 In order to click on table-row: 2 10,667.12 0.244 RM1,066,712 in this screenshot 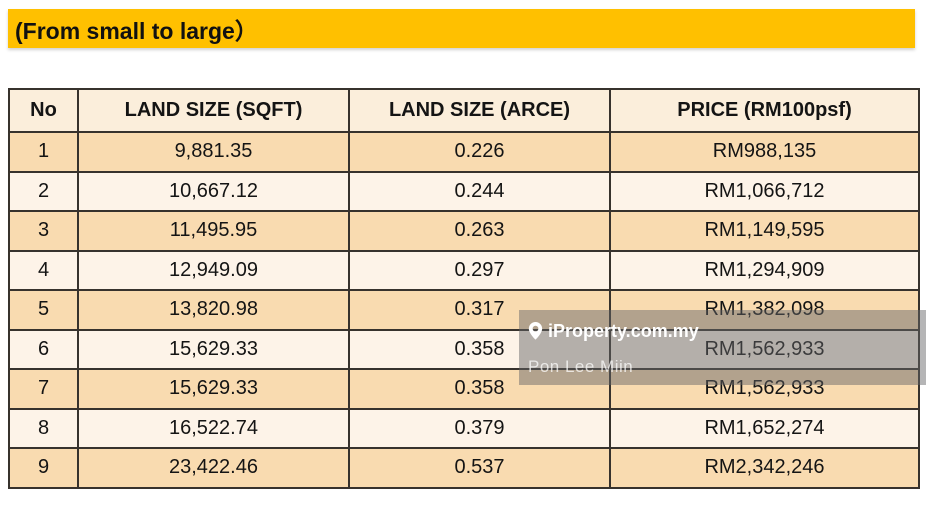, I will do `click(464, 191)`.